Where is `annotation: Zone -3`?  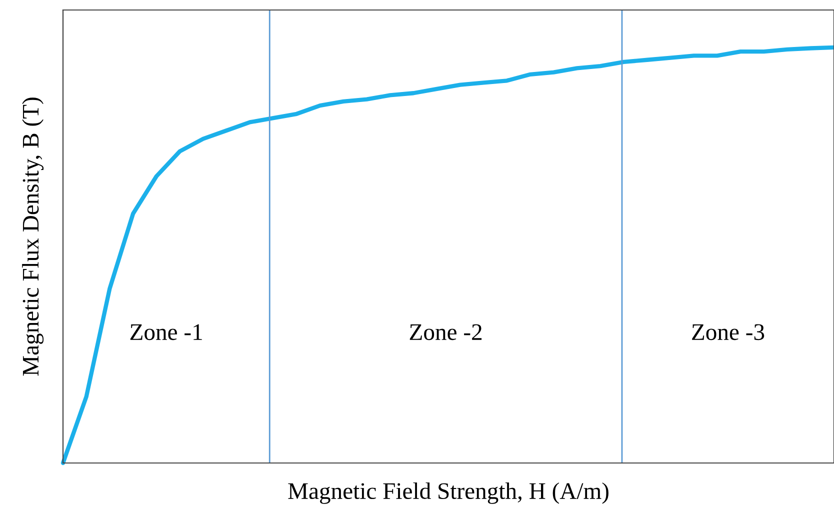 annotation: Zone -3 is located at coordinates (728, 332).